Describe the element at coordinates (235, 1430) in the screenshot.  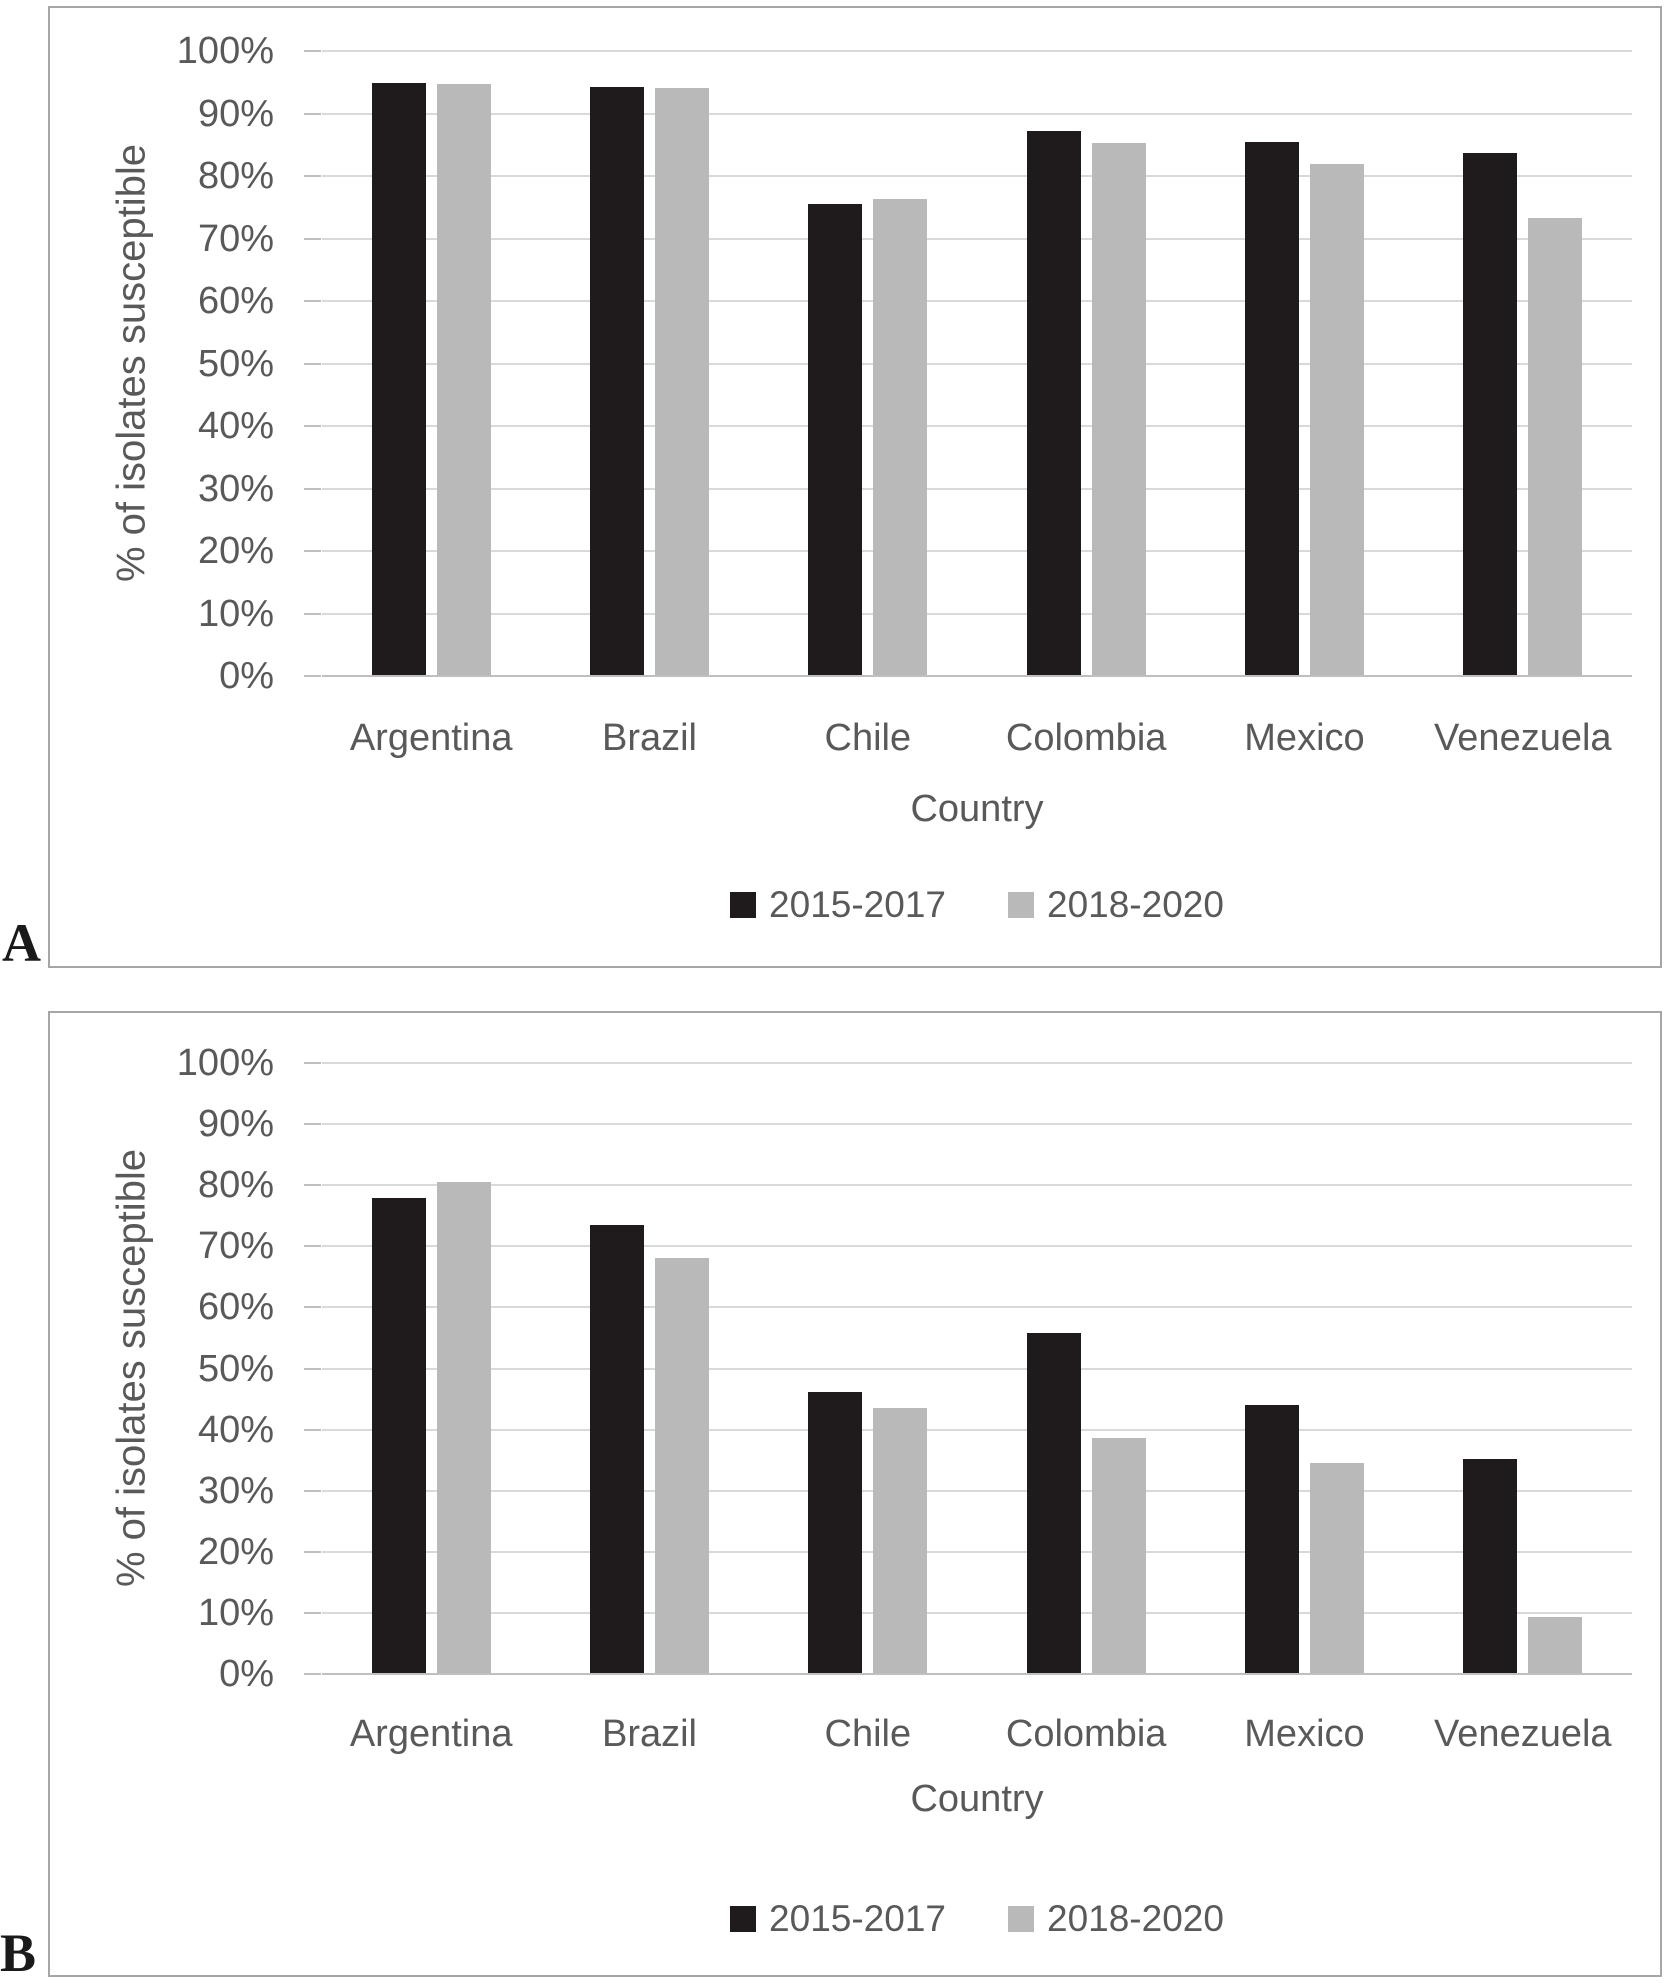
I see `y-tick-label: 40%` at that location.